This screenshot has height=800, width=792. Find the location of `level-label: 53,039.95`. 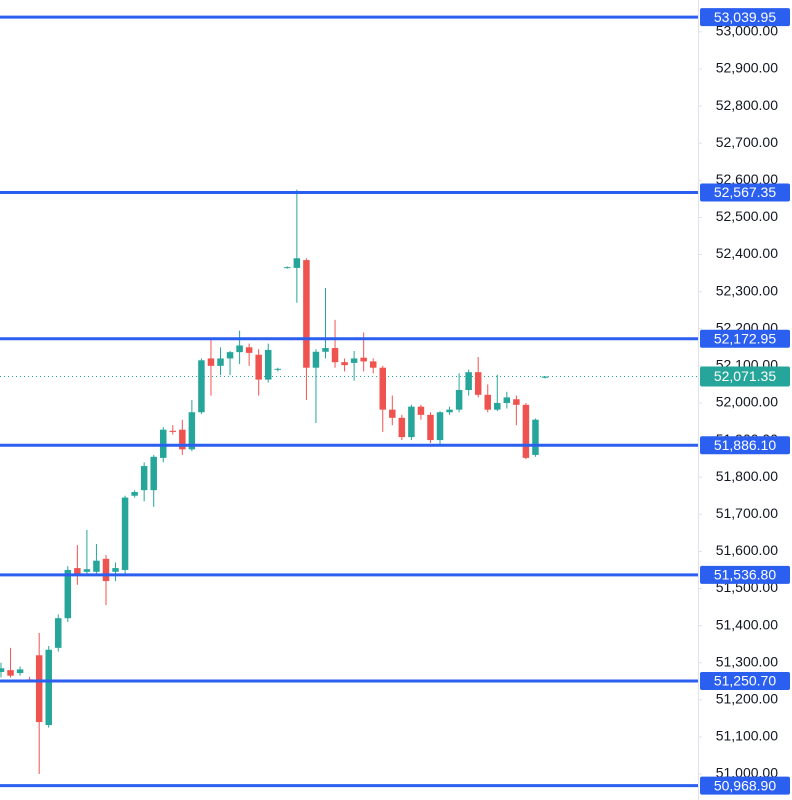

level-label: 53,039.95 is located at coordinates (745, 17).